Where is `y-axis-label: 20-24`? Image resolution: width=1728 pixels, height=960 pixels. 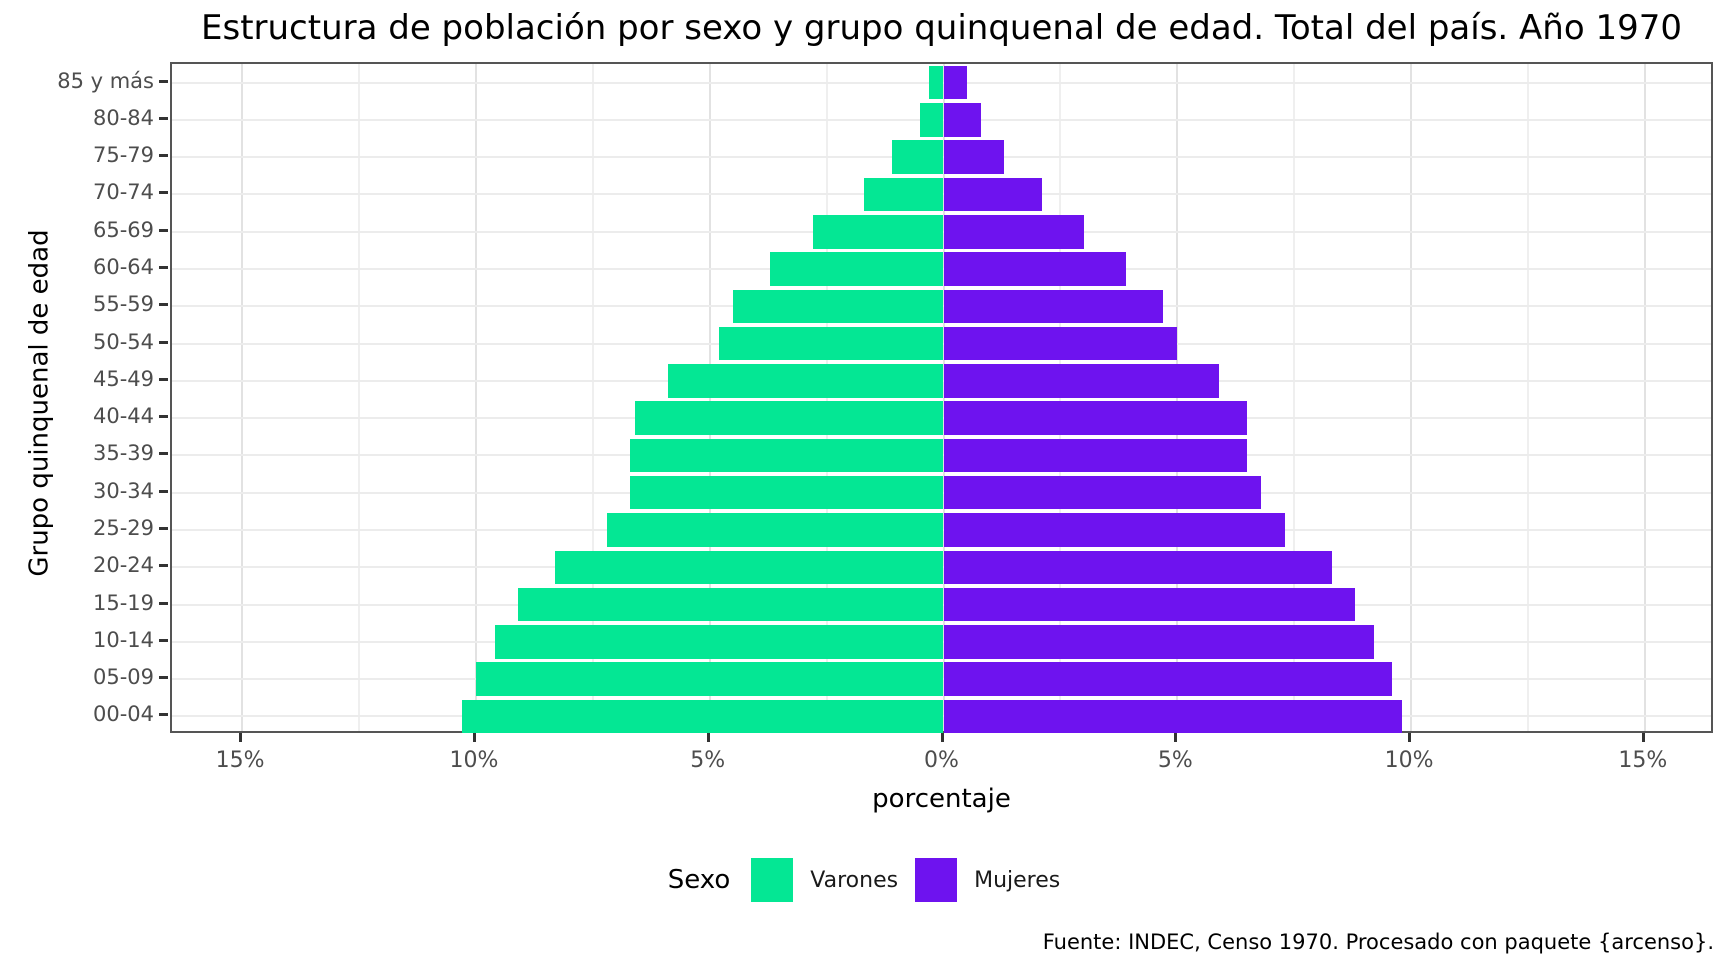
y-axis-label: 20-24 is located at coordinates (123, 565).